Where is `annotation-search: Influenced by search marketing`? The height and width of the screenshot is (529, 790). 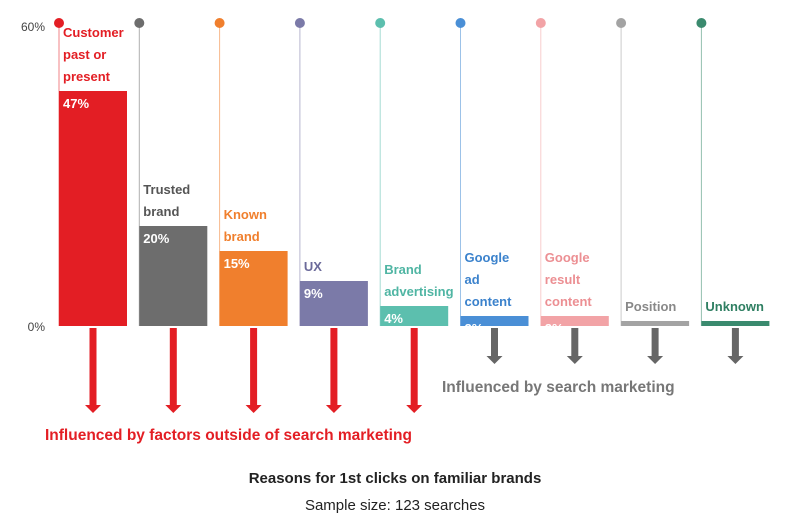
annotation-search: Influenced by search marketing is located at coordinates (558, 387).